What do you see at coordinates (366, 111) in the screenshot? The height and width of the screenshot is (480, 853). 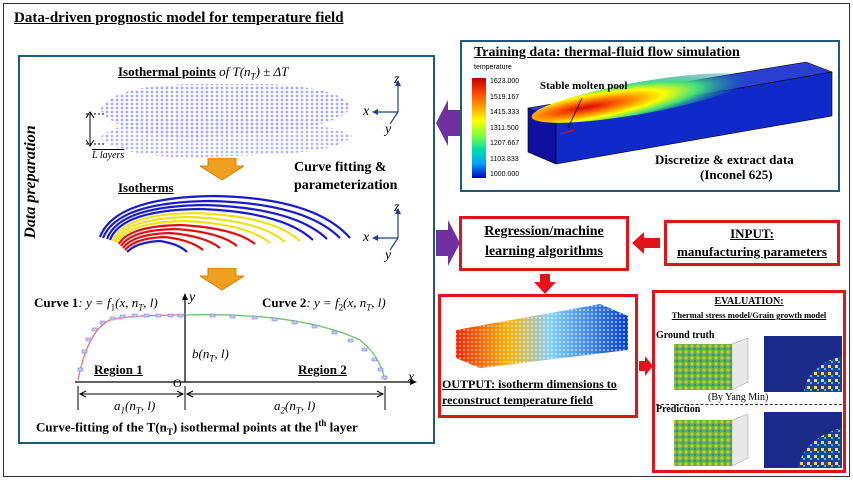 I see `axis-x-label-top: x` at bounding box center [366, 111].